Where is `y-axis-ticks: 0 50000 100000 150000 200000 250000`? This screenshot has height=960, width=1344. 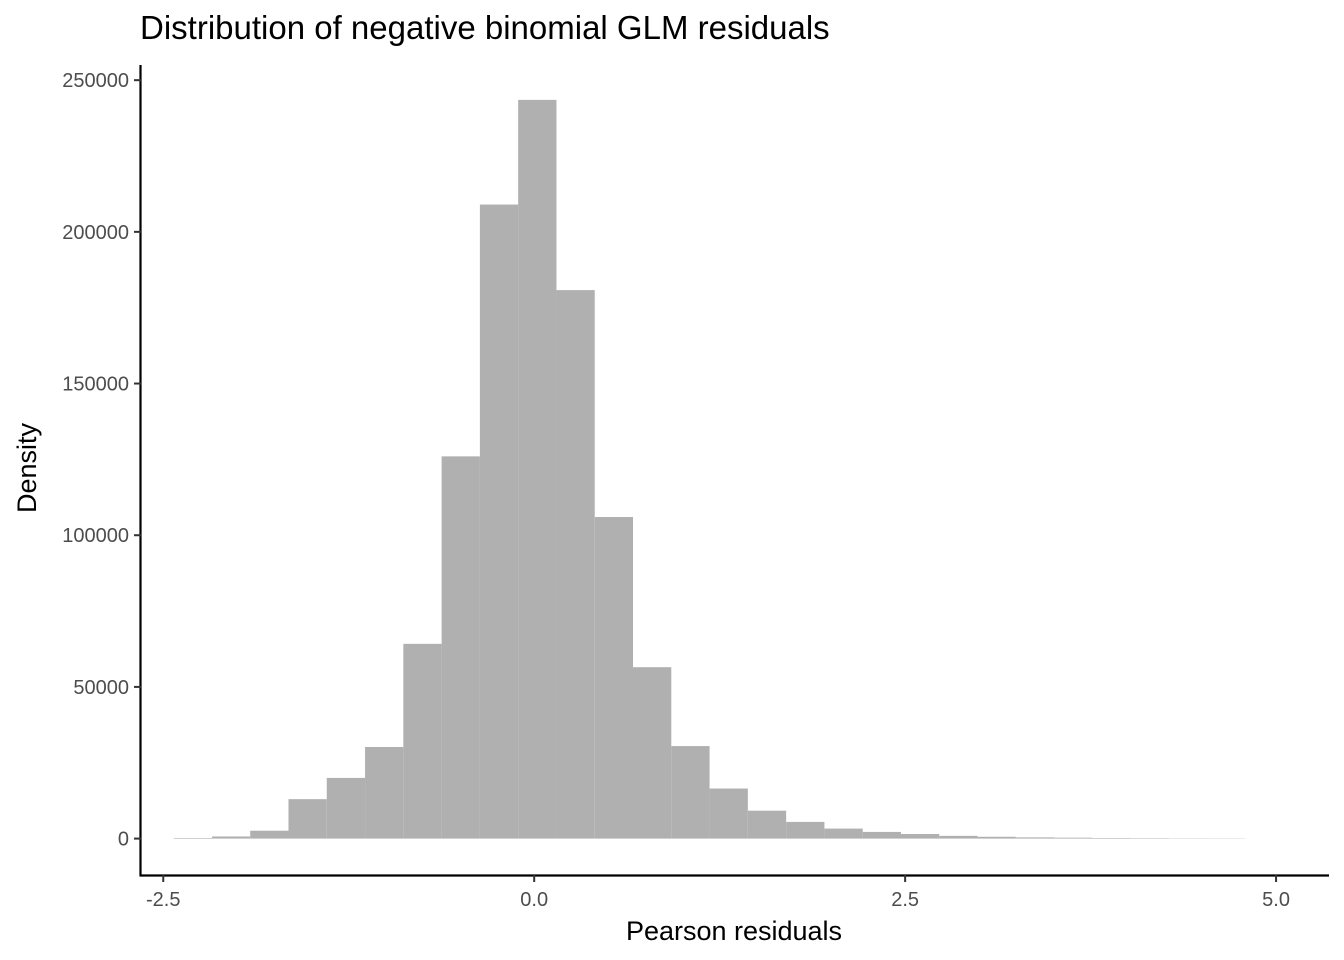
y-axis-ticks: 0 50000 100000 150000 200000 250000 is located at coordinates (101, 460).